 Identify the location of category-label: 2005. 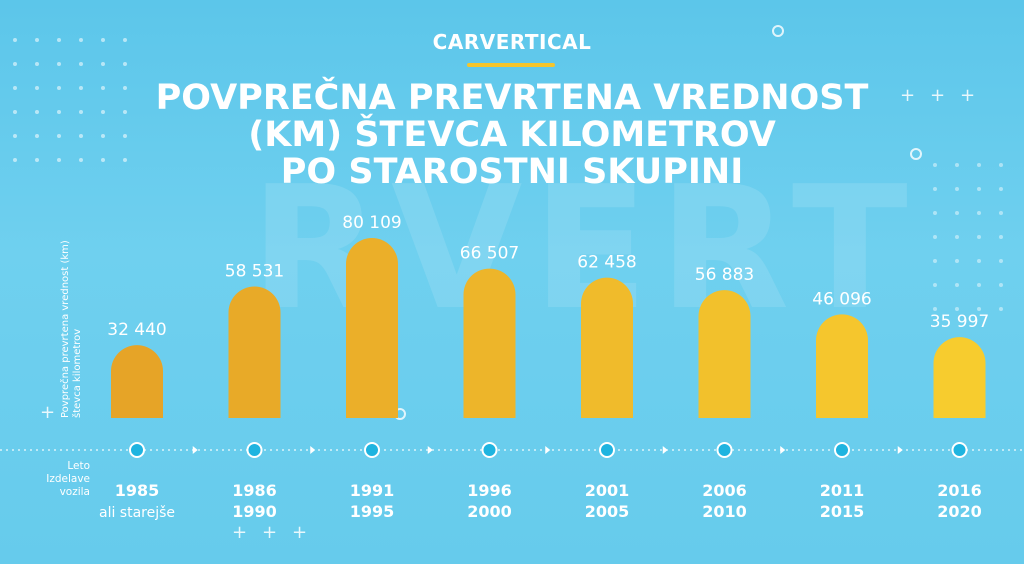
(607, 511).